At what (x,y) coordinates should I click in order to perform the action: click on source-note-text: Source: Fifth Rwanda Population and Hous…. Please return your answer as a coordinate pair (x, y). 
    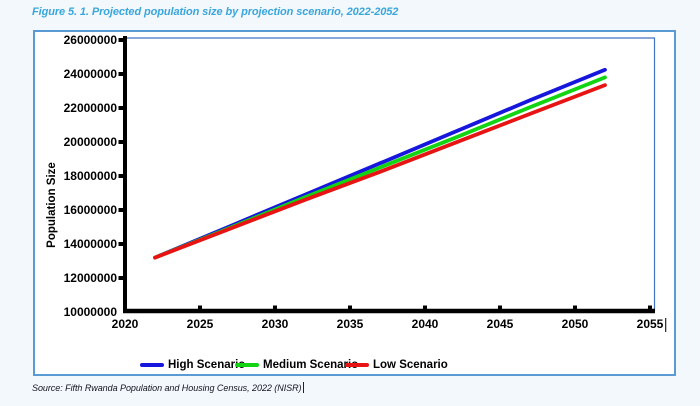
    Looking at the image, I should click on (167, 388).